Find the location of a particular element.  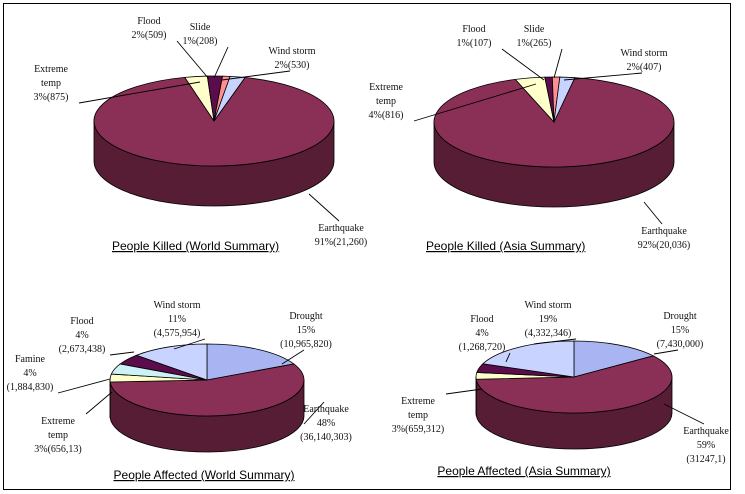

data-label-wind-storm-value-text: 2%(407) is located at coordinates (644, 67).